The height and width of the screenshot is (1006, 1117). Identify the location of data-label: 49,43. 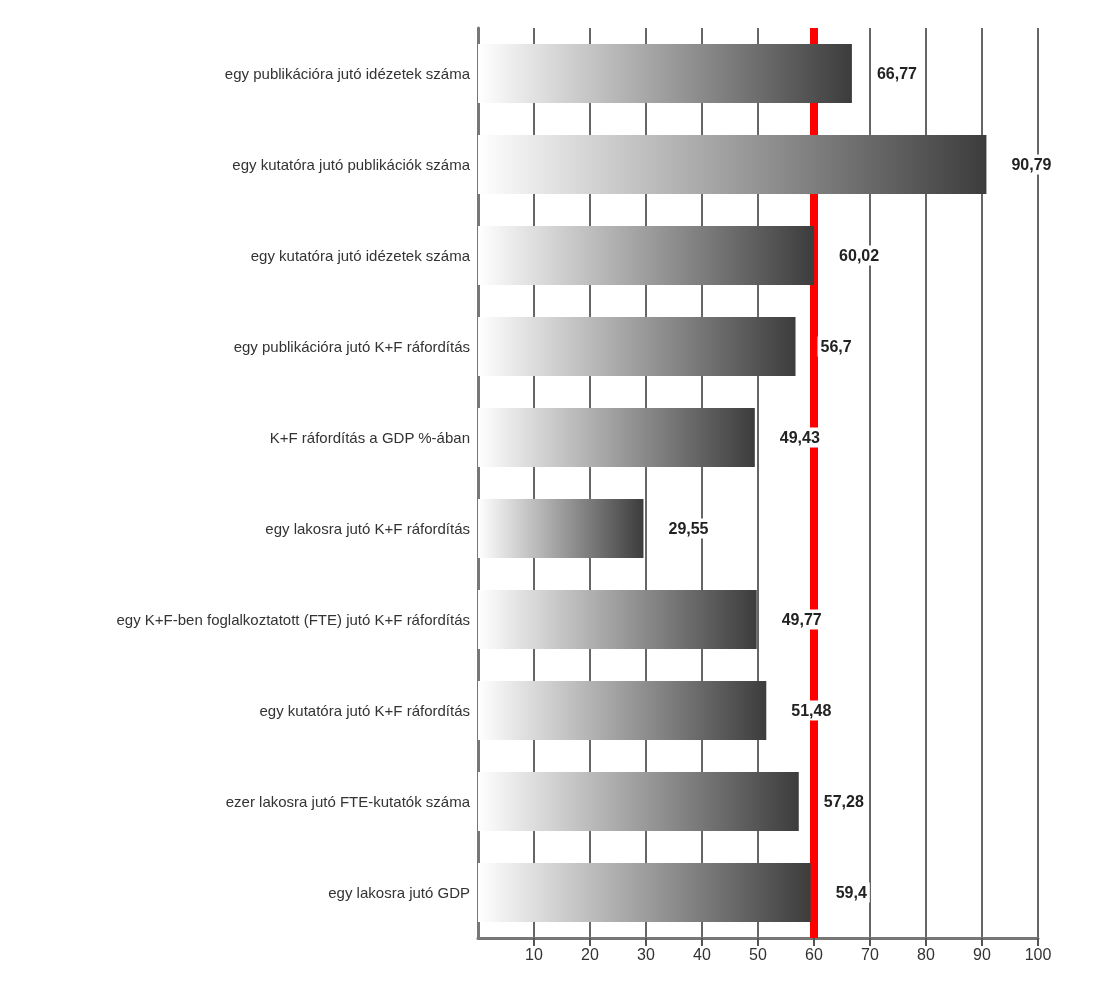
(799, 437).